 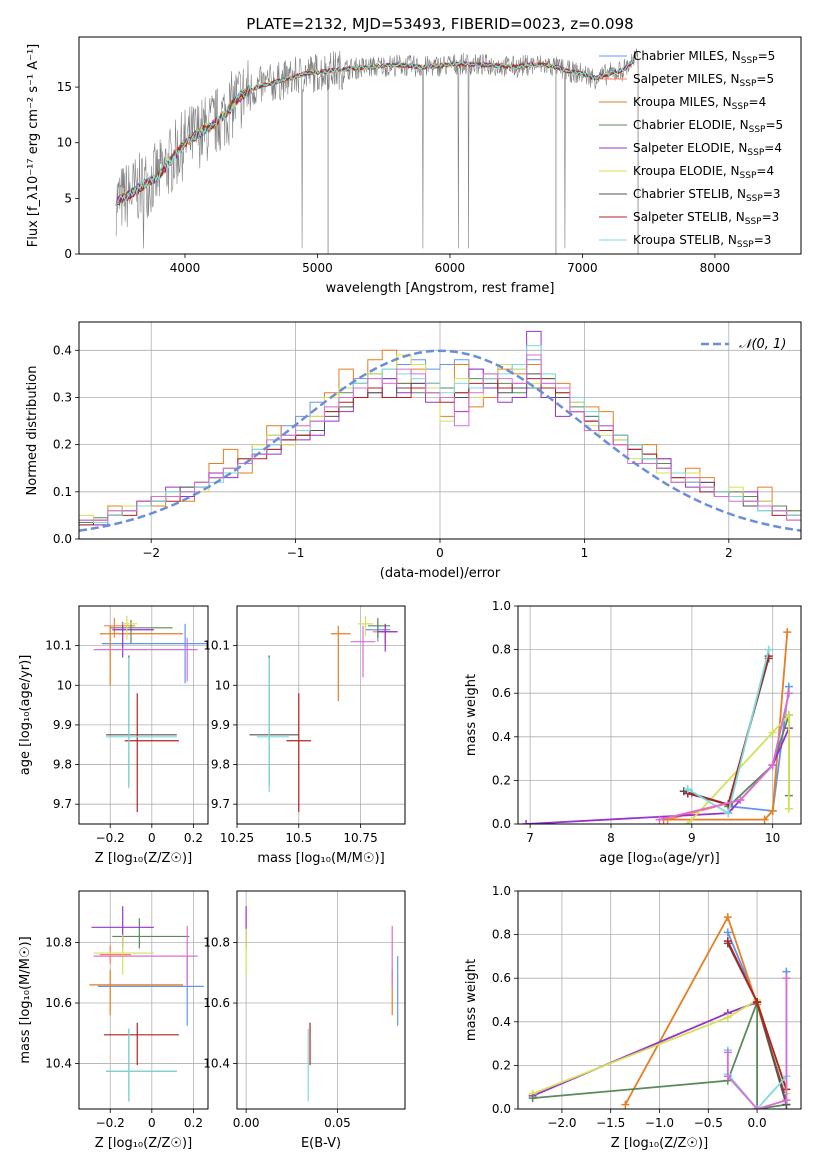 I want to click on y-tick-label: 0.3, so click(x=62, y=397).